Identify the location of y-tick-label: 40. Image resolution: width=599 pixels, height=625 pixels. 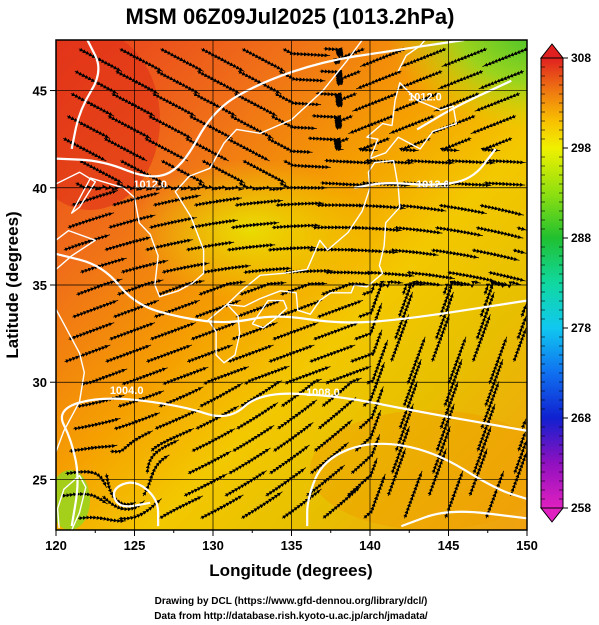
(40, 188).